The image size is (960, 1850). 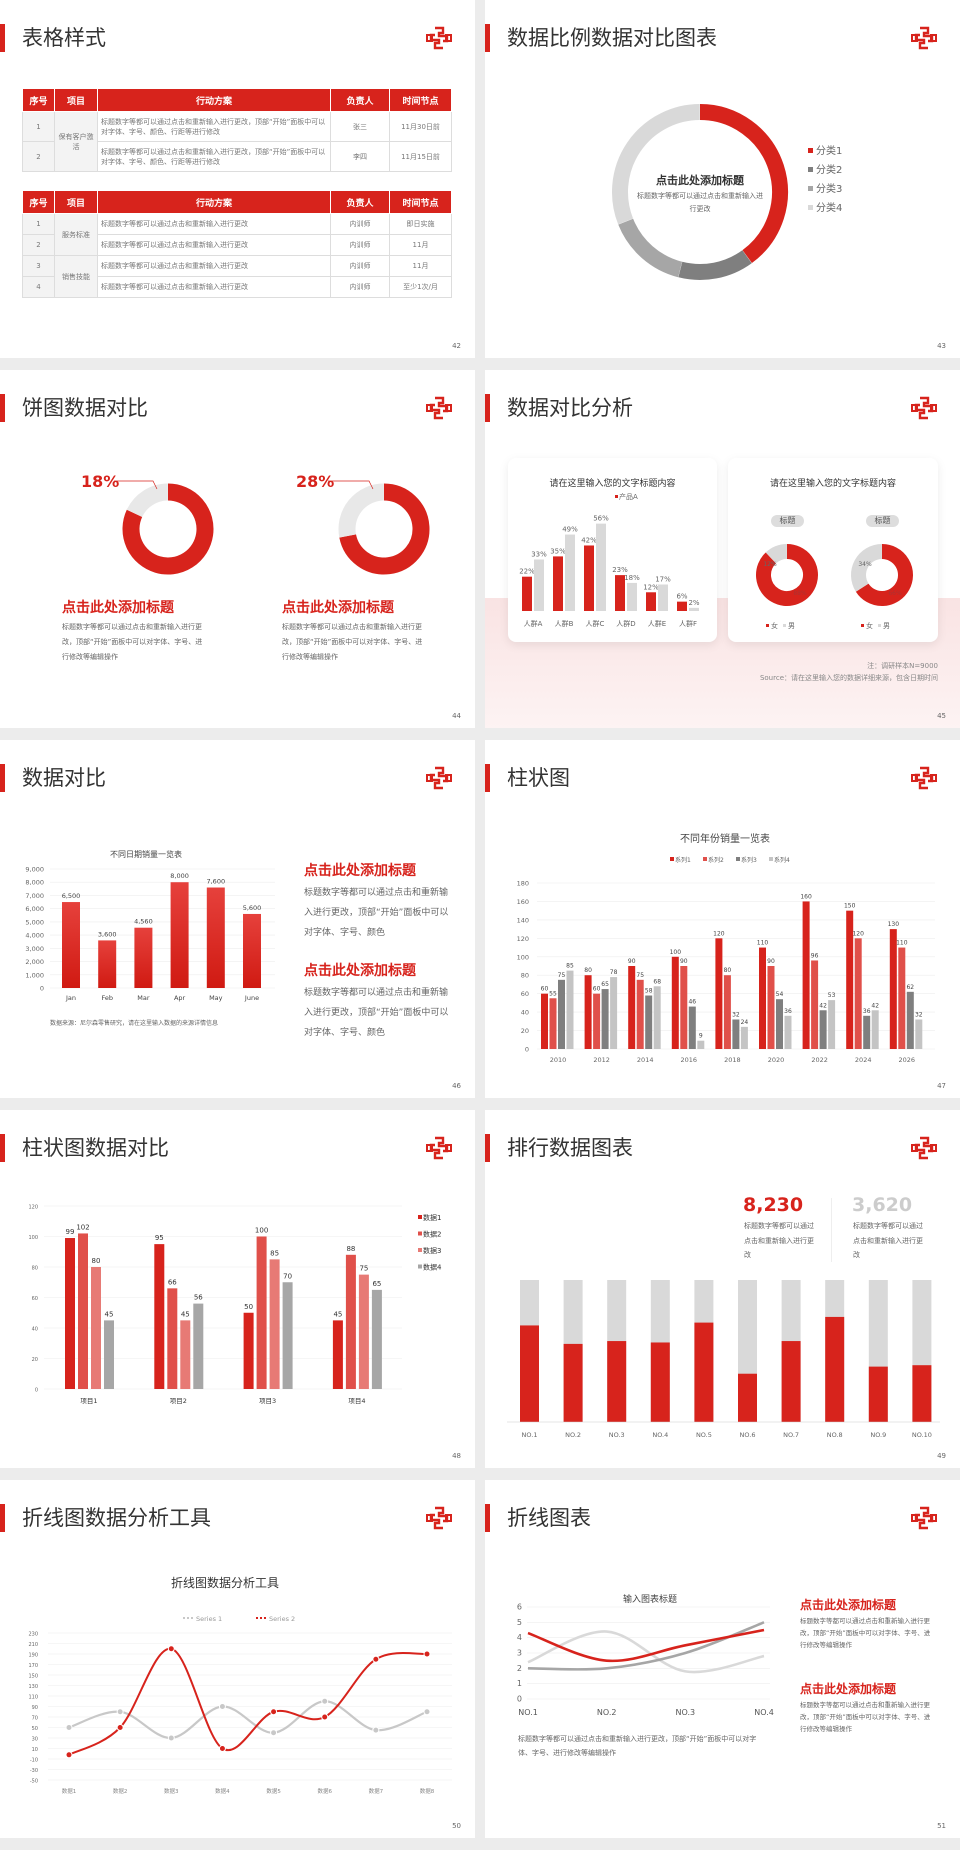 I want to click on item-heading: 点击此处添加标题, so click(x=118, y=608).